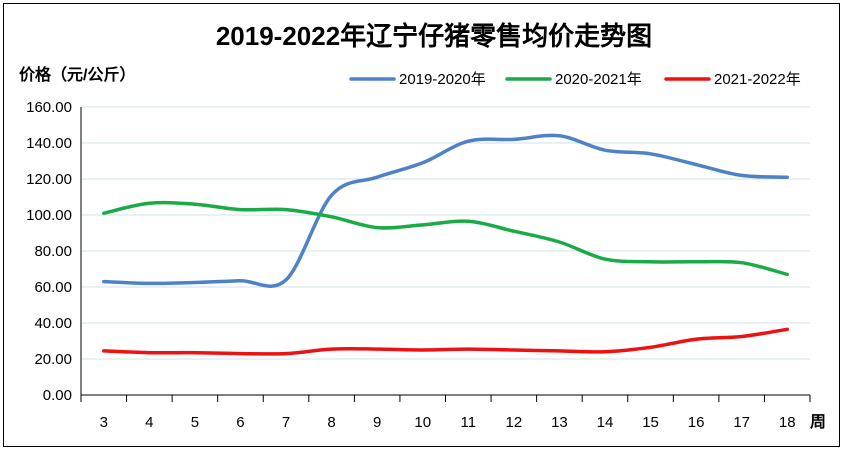 Image resolution: width=845 pixels, height=453 pixels. I want to click on x-tick-label: 16, so click(696, 422).